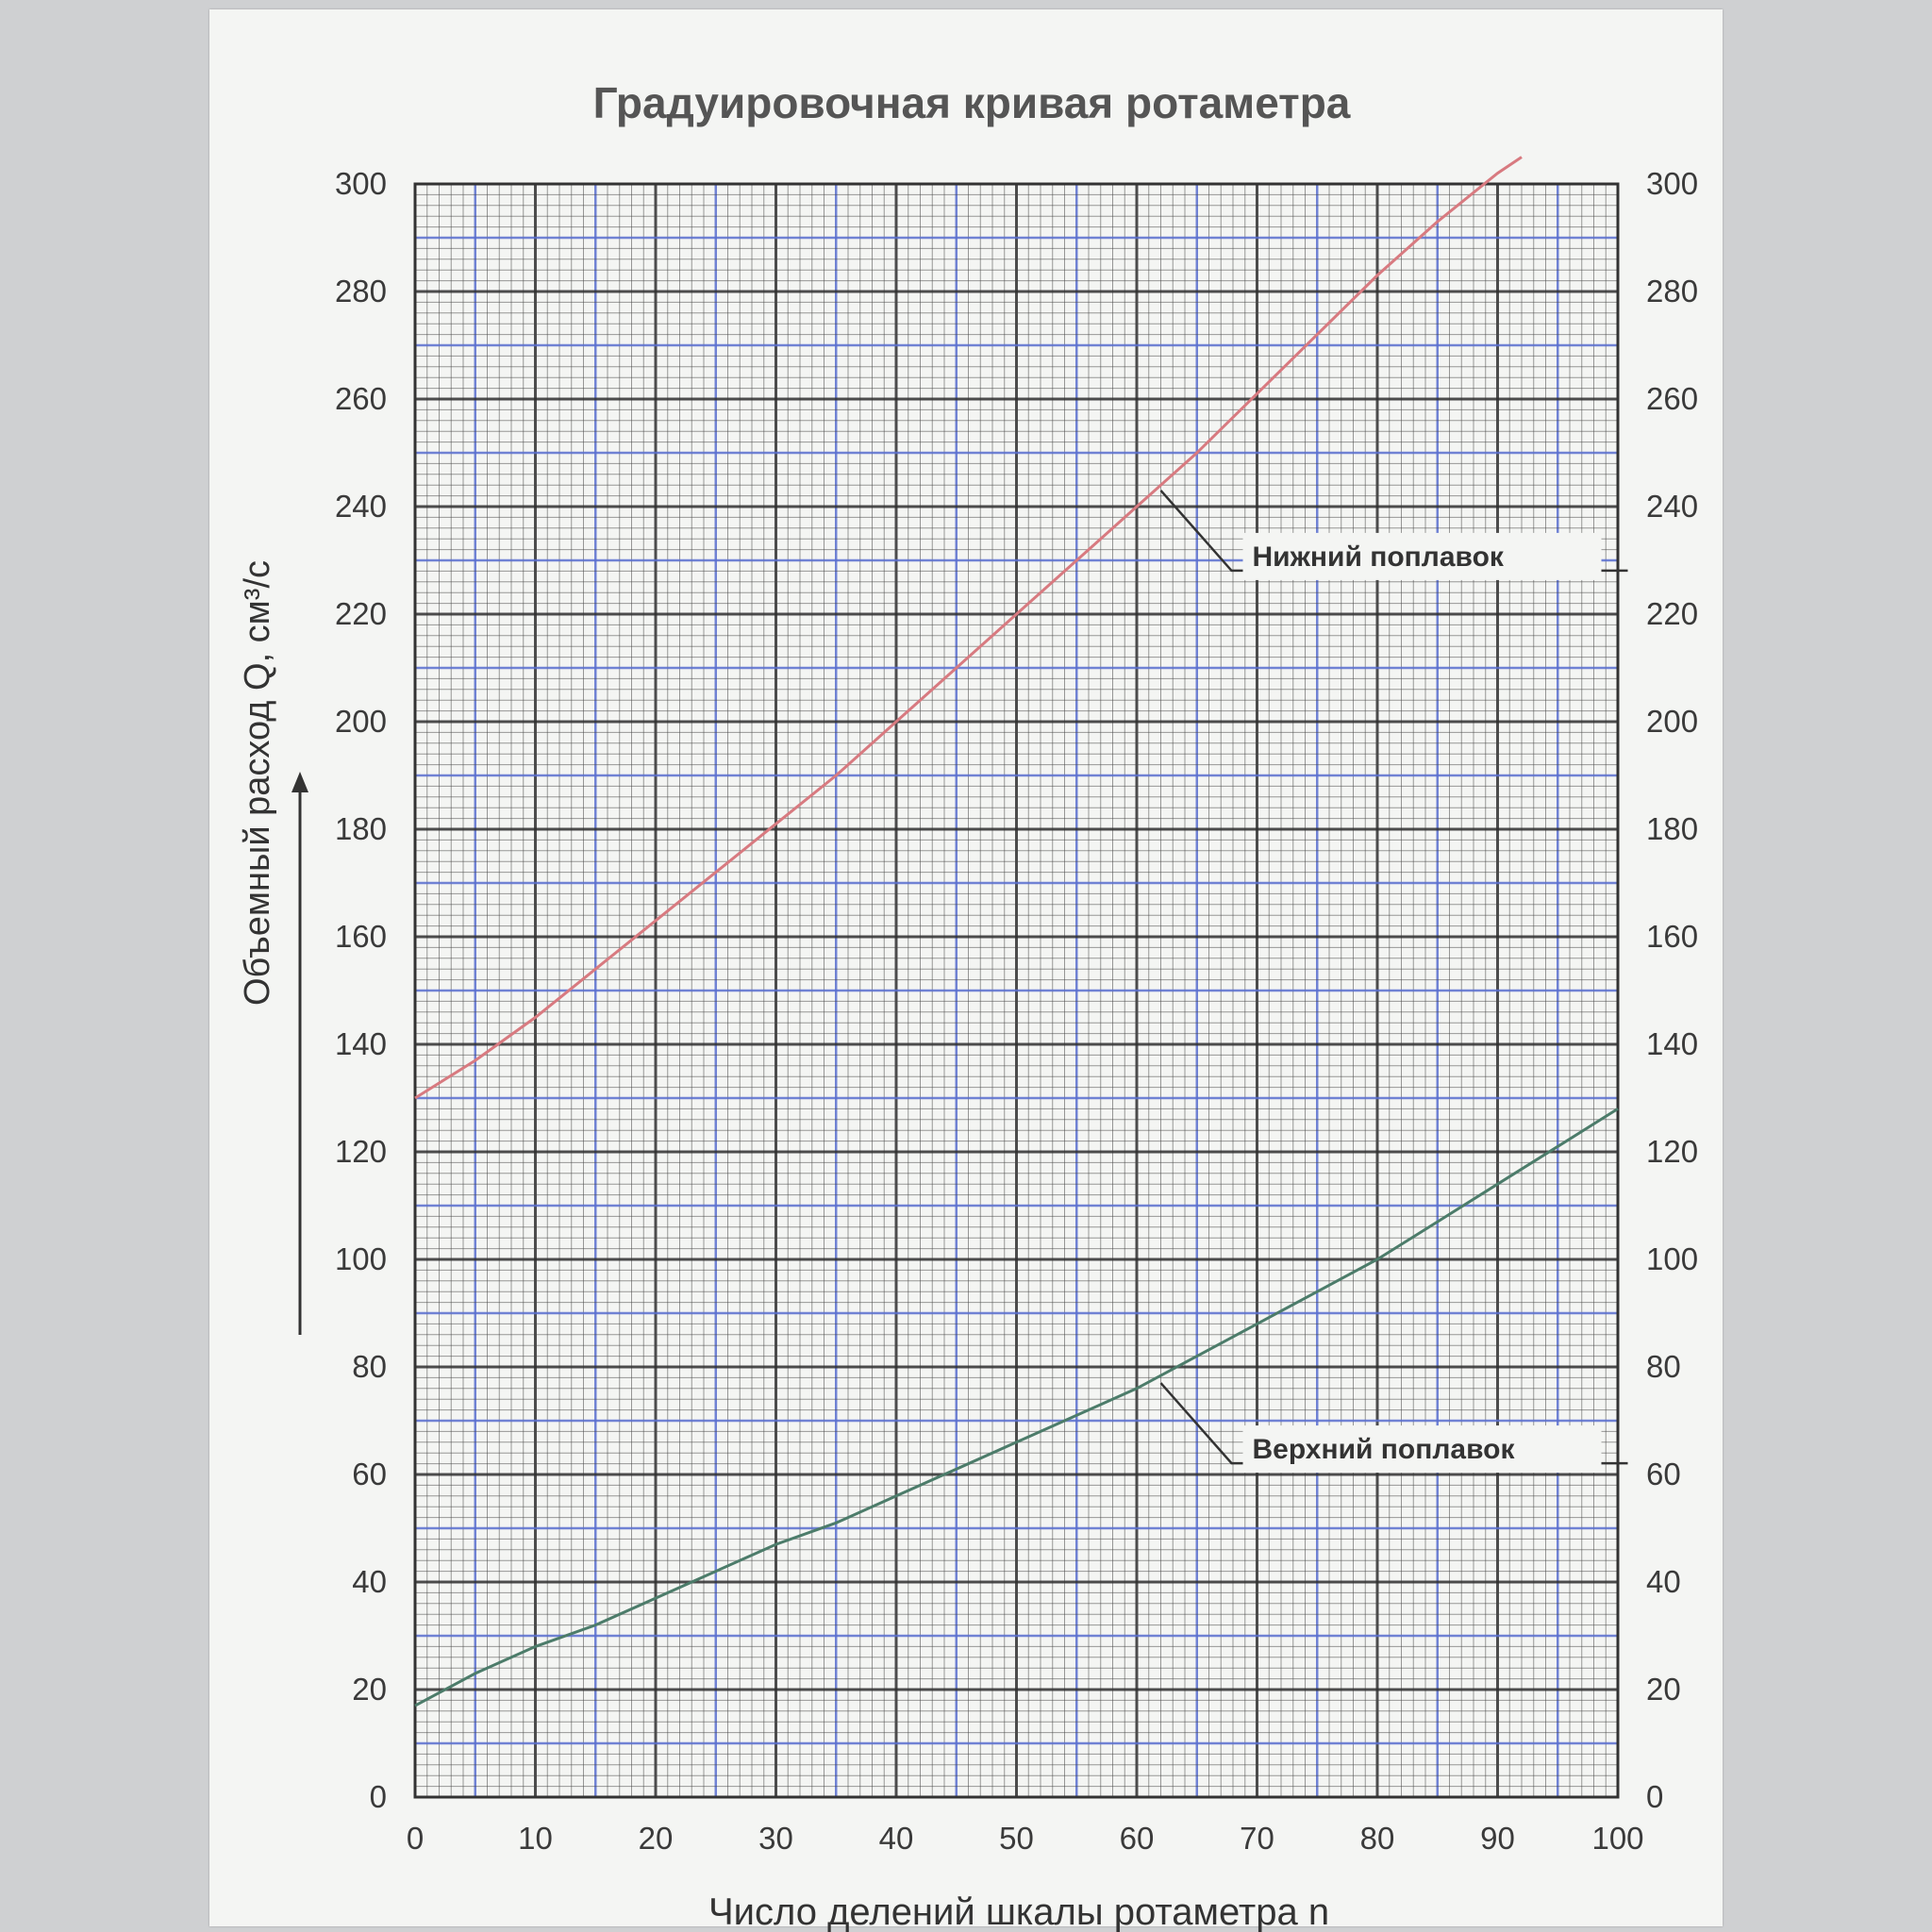 The width and height of the screenshot is (1932, 1932). Describe the element at coordinates (1498, 1839) in the screenshot. I see `x-tick-label: 90` at that location.